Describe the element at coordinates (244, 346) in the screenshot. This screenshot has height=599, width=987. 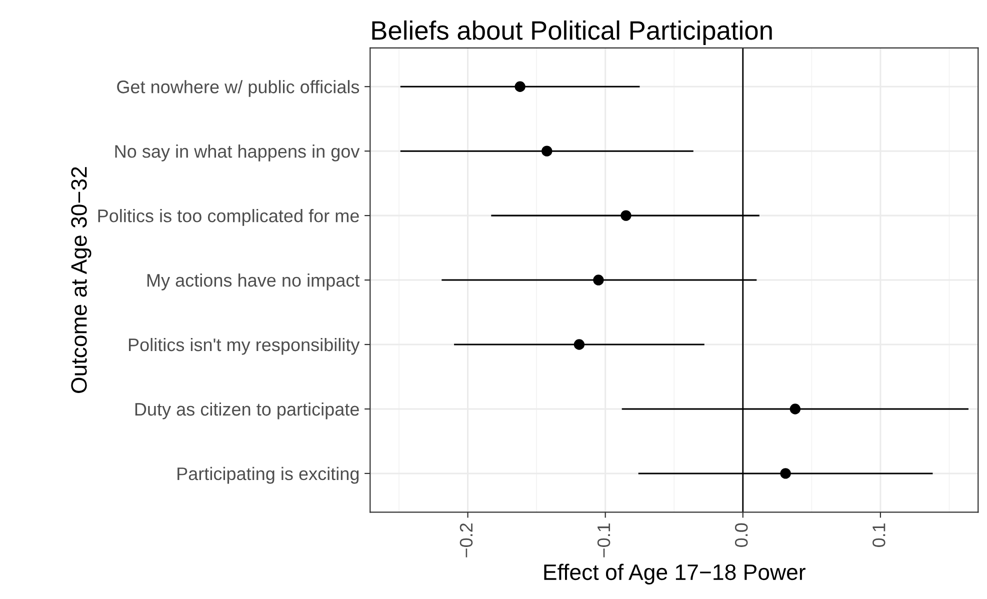
I see `y-tick-label: Politics isn't my responsibility` at that location.